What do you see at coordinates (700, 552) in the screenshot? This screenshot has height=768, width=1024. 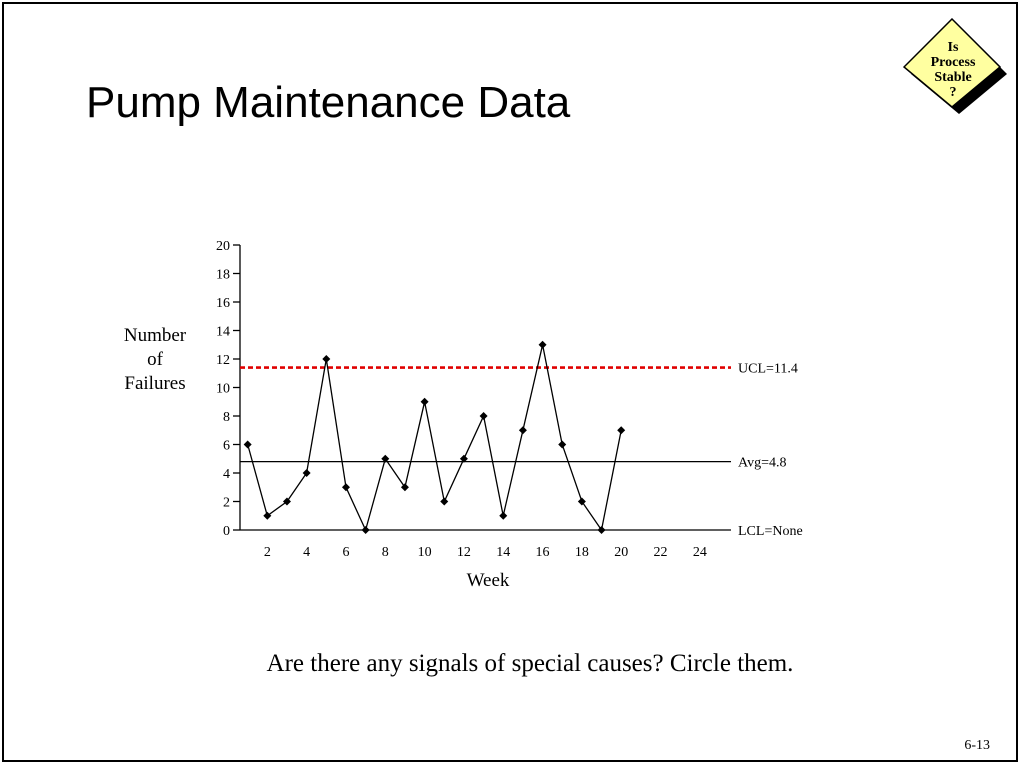 I see `x-tick-label: 24` at bounding box center [700, 552].